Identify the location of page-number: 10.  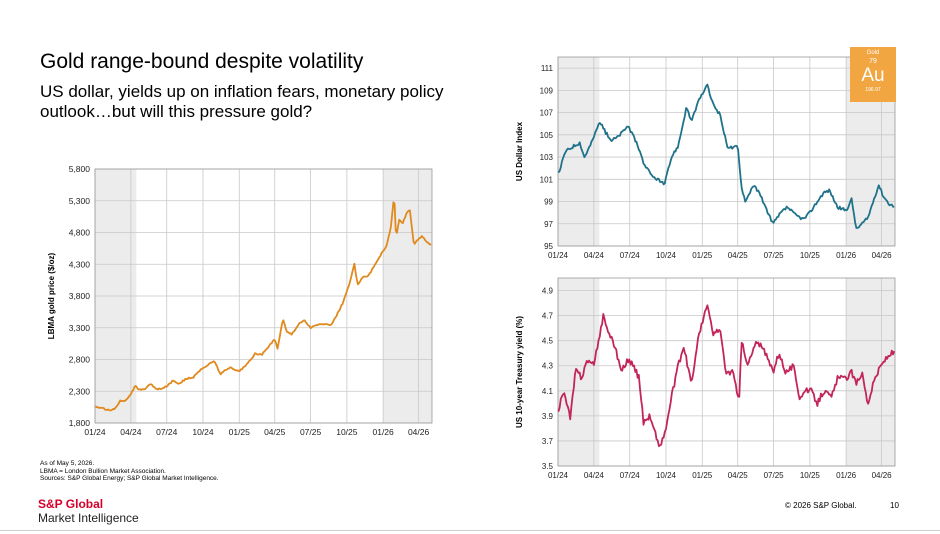
(894, 505).